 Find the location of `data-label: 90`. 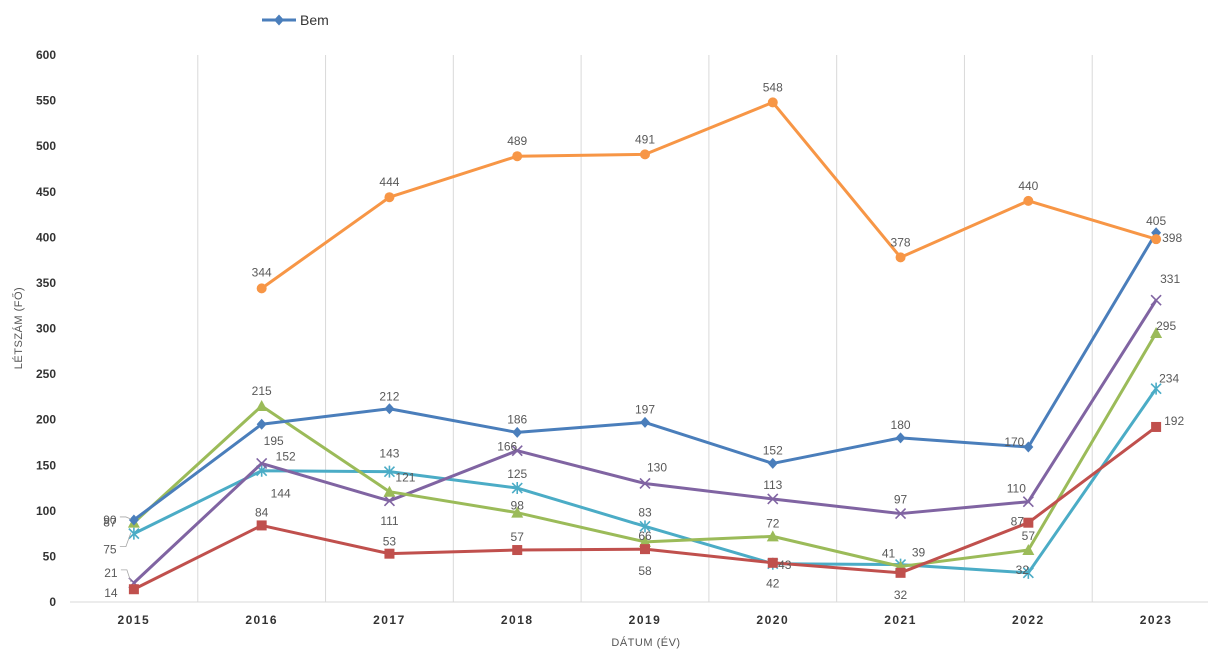

data-label: 90 is located at coordinates (110, 520).